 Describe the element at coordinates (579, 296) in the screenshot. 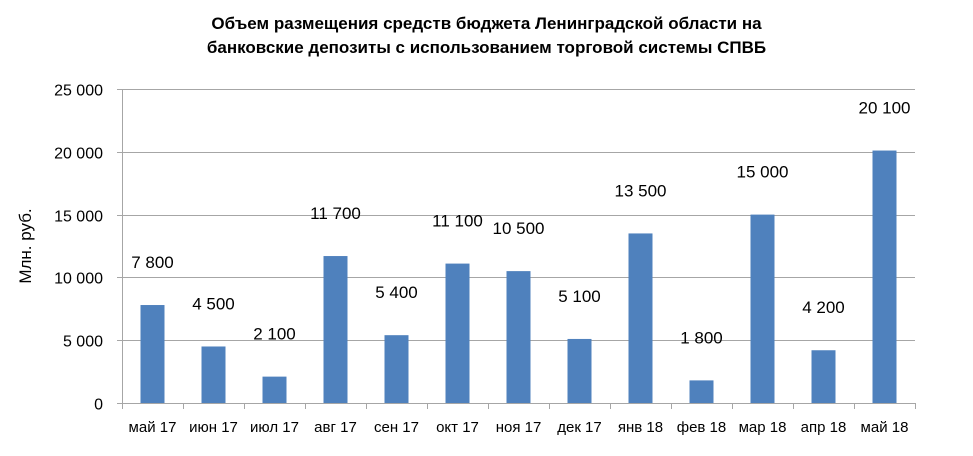

I see `data-label: 5 100` at that location.